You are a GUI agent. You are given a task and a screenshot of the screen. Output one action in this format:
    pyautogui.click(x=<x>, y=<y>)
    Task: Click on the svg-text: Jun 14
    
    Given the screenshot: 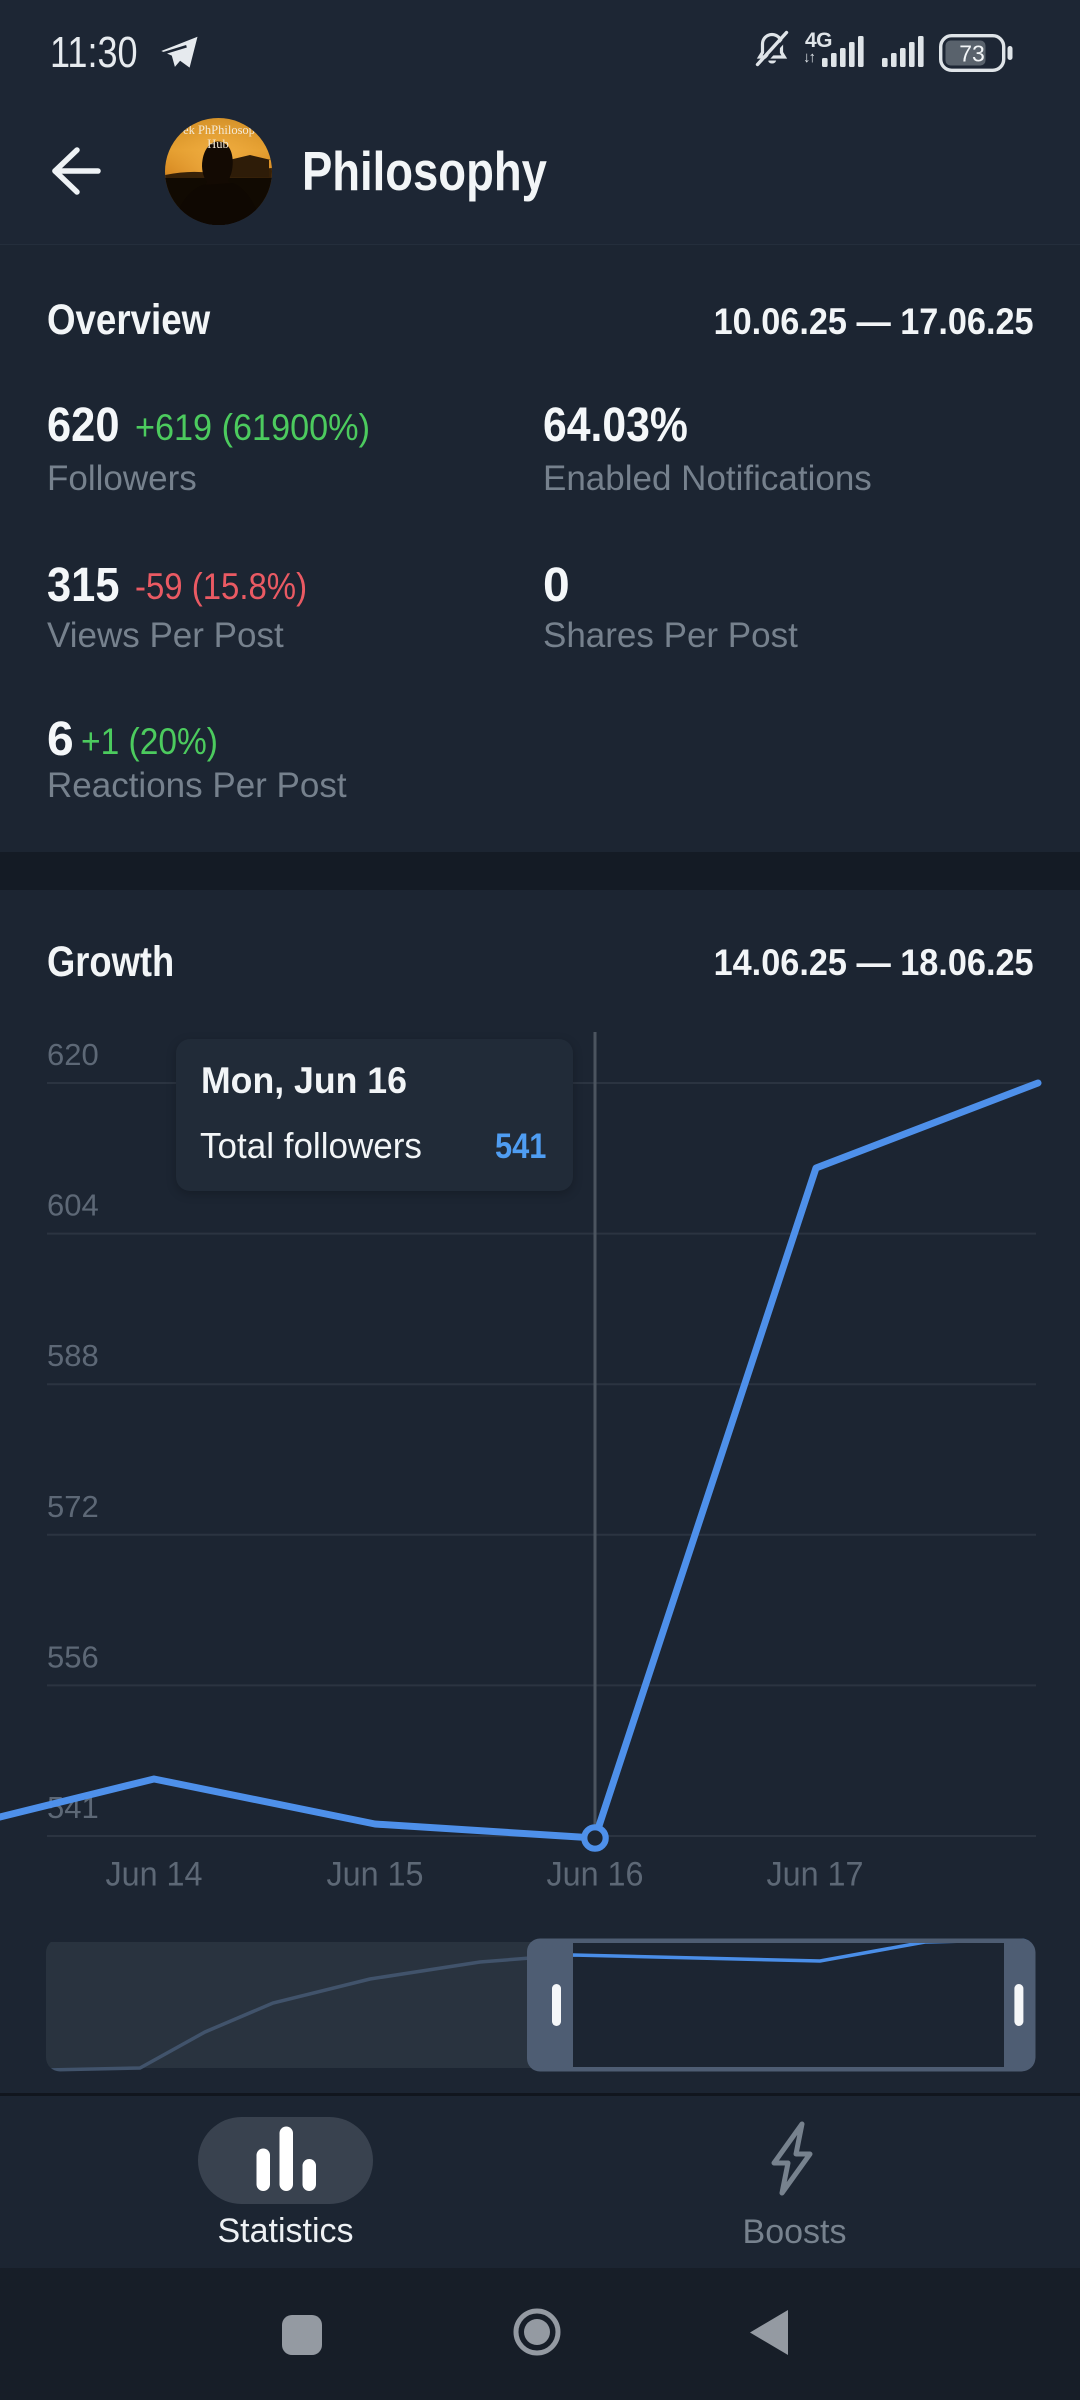 What is the action you would take?
    pyautogui.click(x=154, y=1875)
    